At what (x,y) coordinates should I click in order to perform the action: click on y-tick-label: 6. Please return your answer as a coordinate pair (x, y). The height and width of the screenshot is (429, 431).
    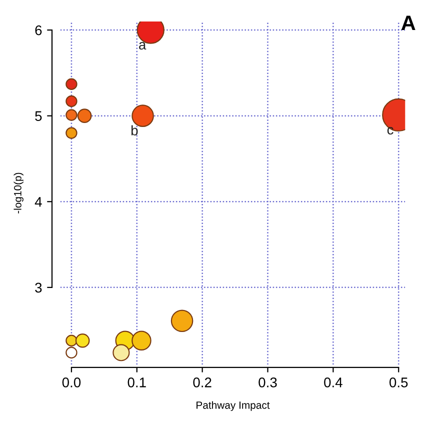
    Looking at the image, I should click on (38, 30).